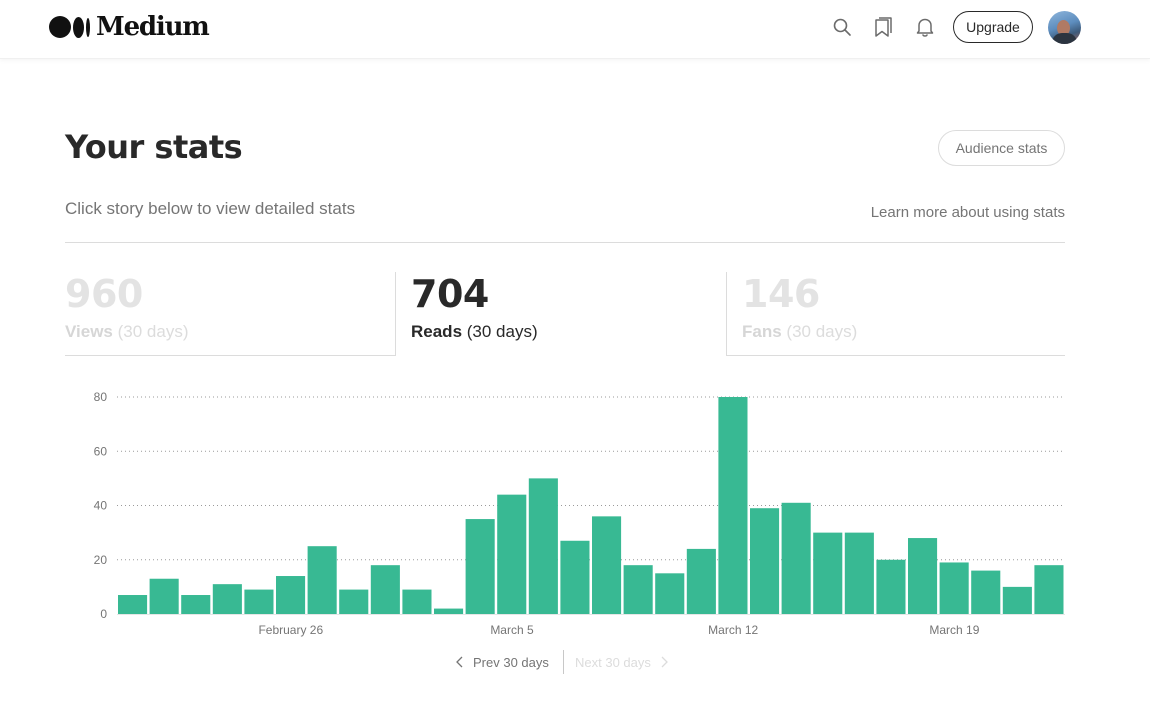 The height and width of the screenshot is (712, 1150). Describe the element at coordinates (459, 662) in the screenshot. I see `chevron-left-icon` at that location.